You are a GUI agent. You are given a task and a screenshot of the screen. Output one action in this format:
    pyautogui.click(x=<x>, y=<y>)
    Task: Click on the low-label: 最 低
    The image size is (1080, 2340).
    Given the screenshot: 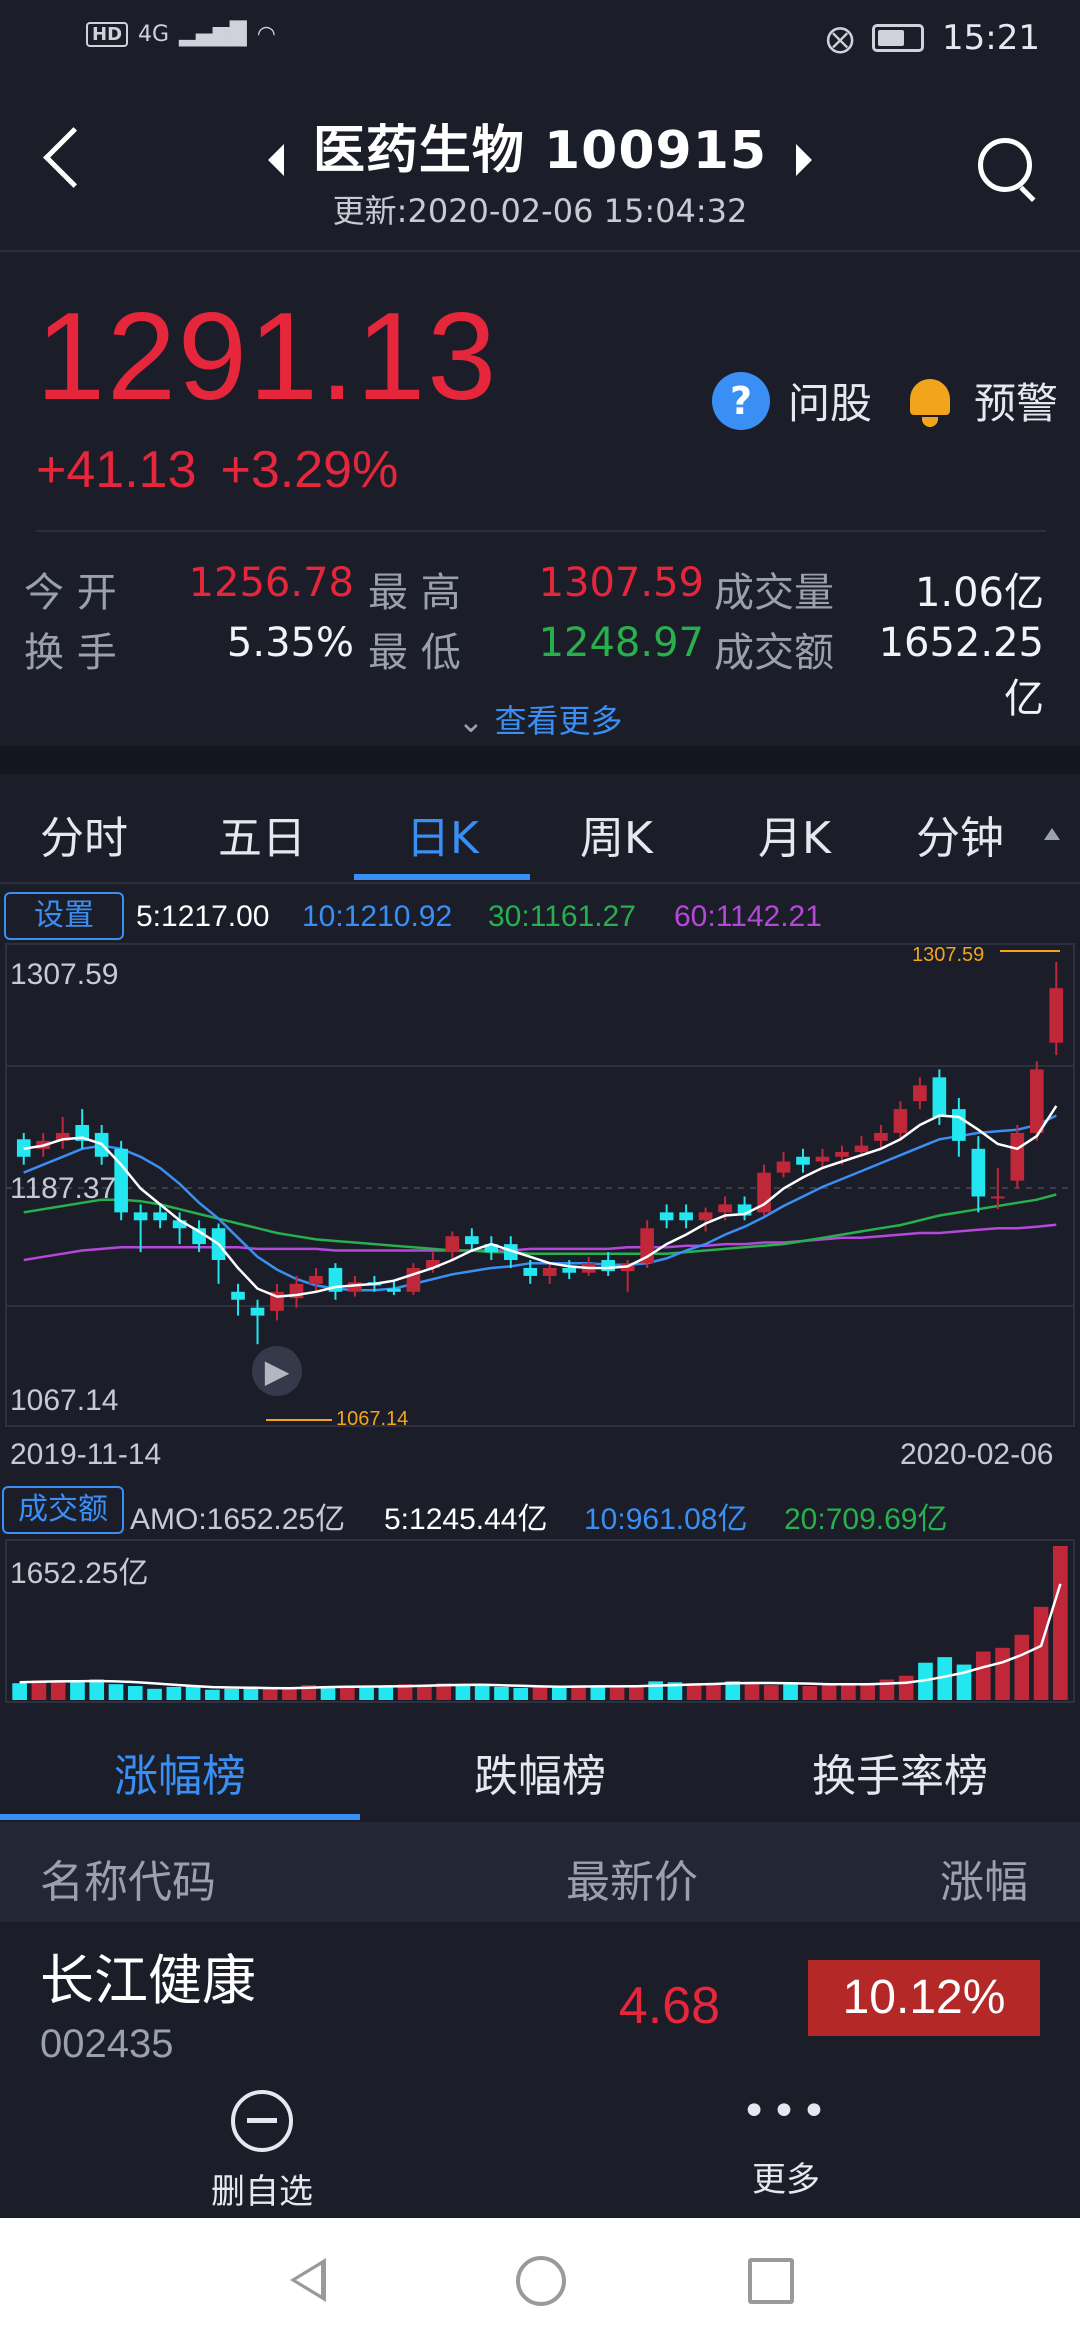 What is the action you would take?
    pyautogui.click(x=414, y=653)
    